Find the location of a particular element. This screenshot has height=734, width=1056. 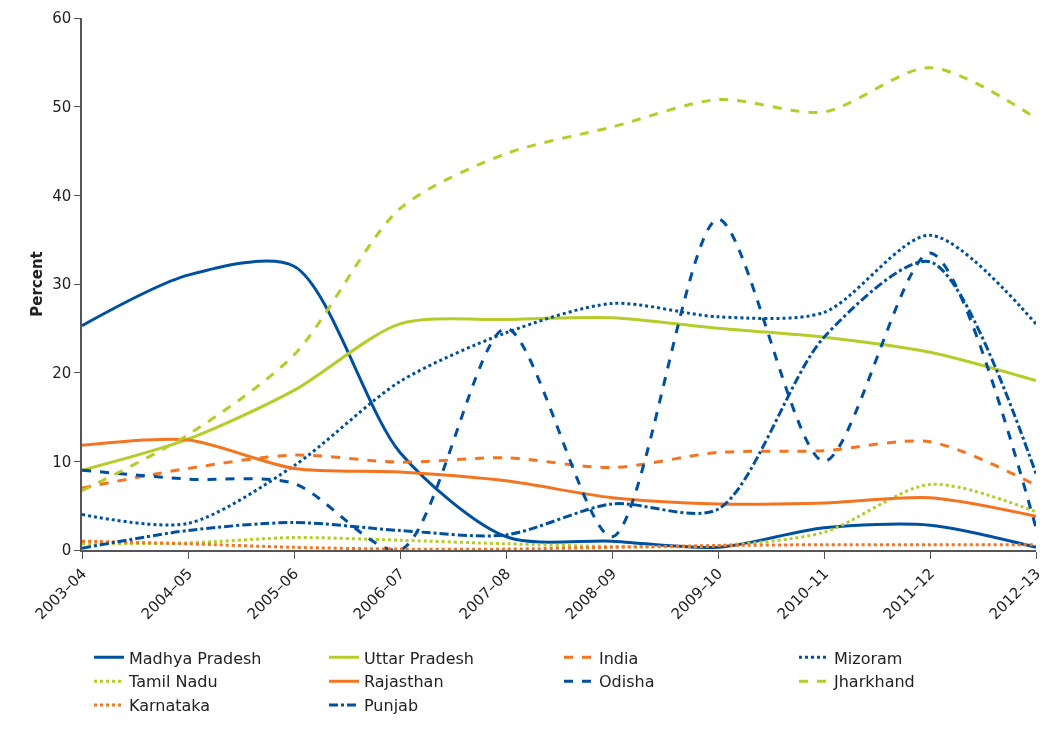

y-axis-title: Percent is located at coordinates (36, 284).